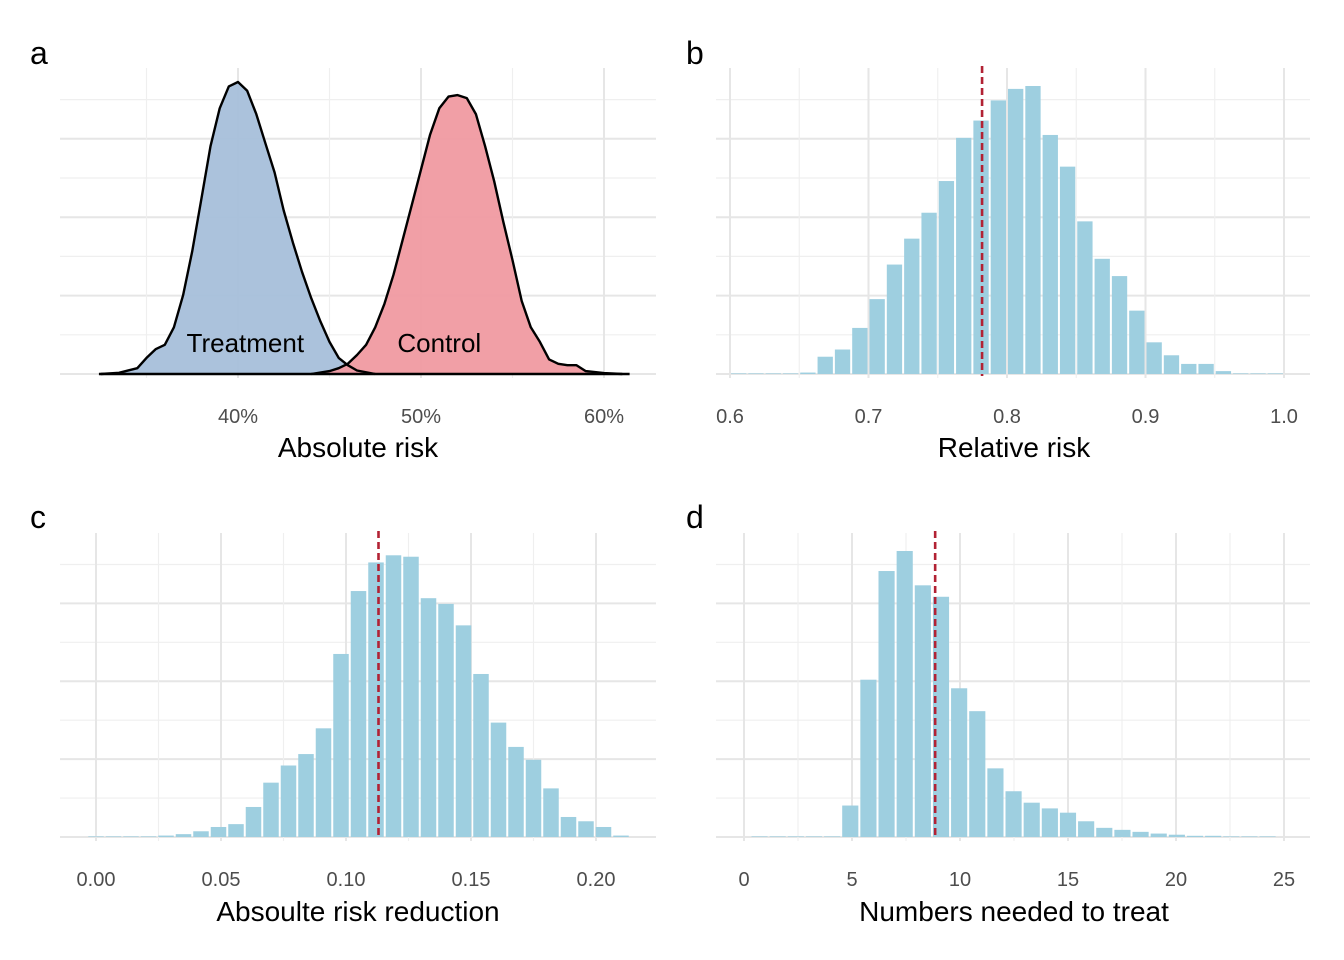 The image size is (1344, 960). What do you see at coordinates (39, 53) in the screenshot?
I see `panel-letter-a: a` at bounding box center [39, 53].